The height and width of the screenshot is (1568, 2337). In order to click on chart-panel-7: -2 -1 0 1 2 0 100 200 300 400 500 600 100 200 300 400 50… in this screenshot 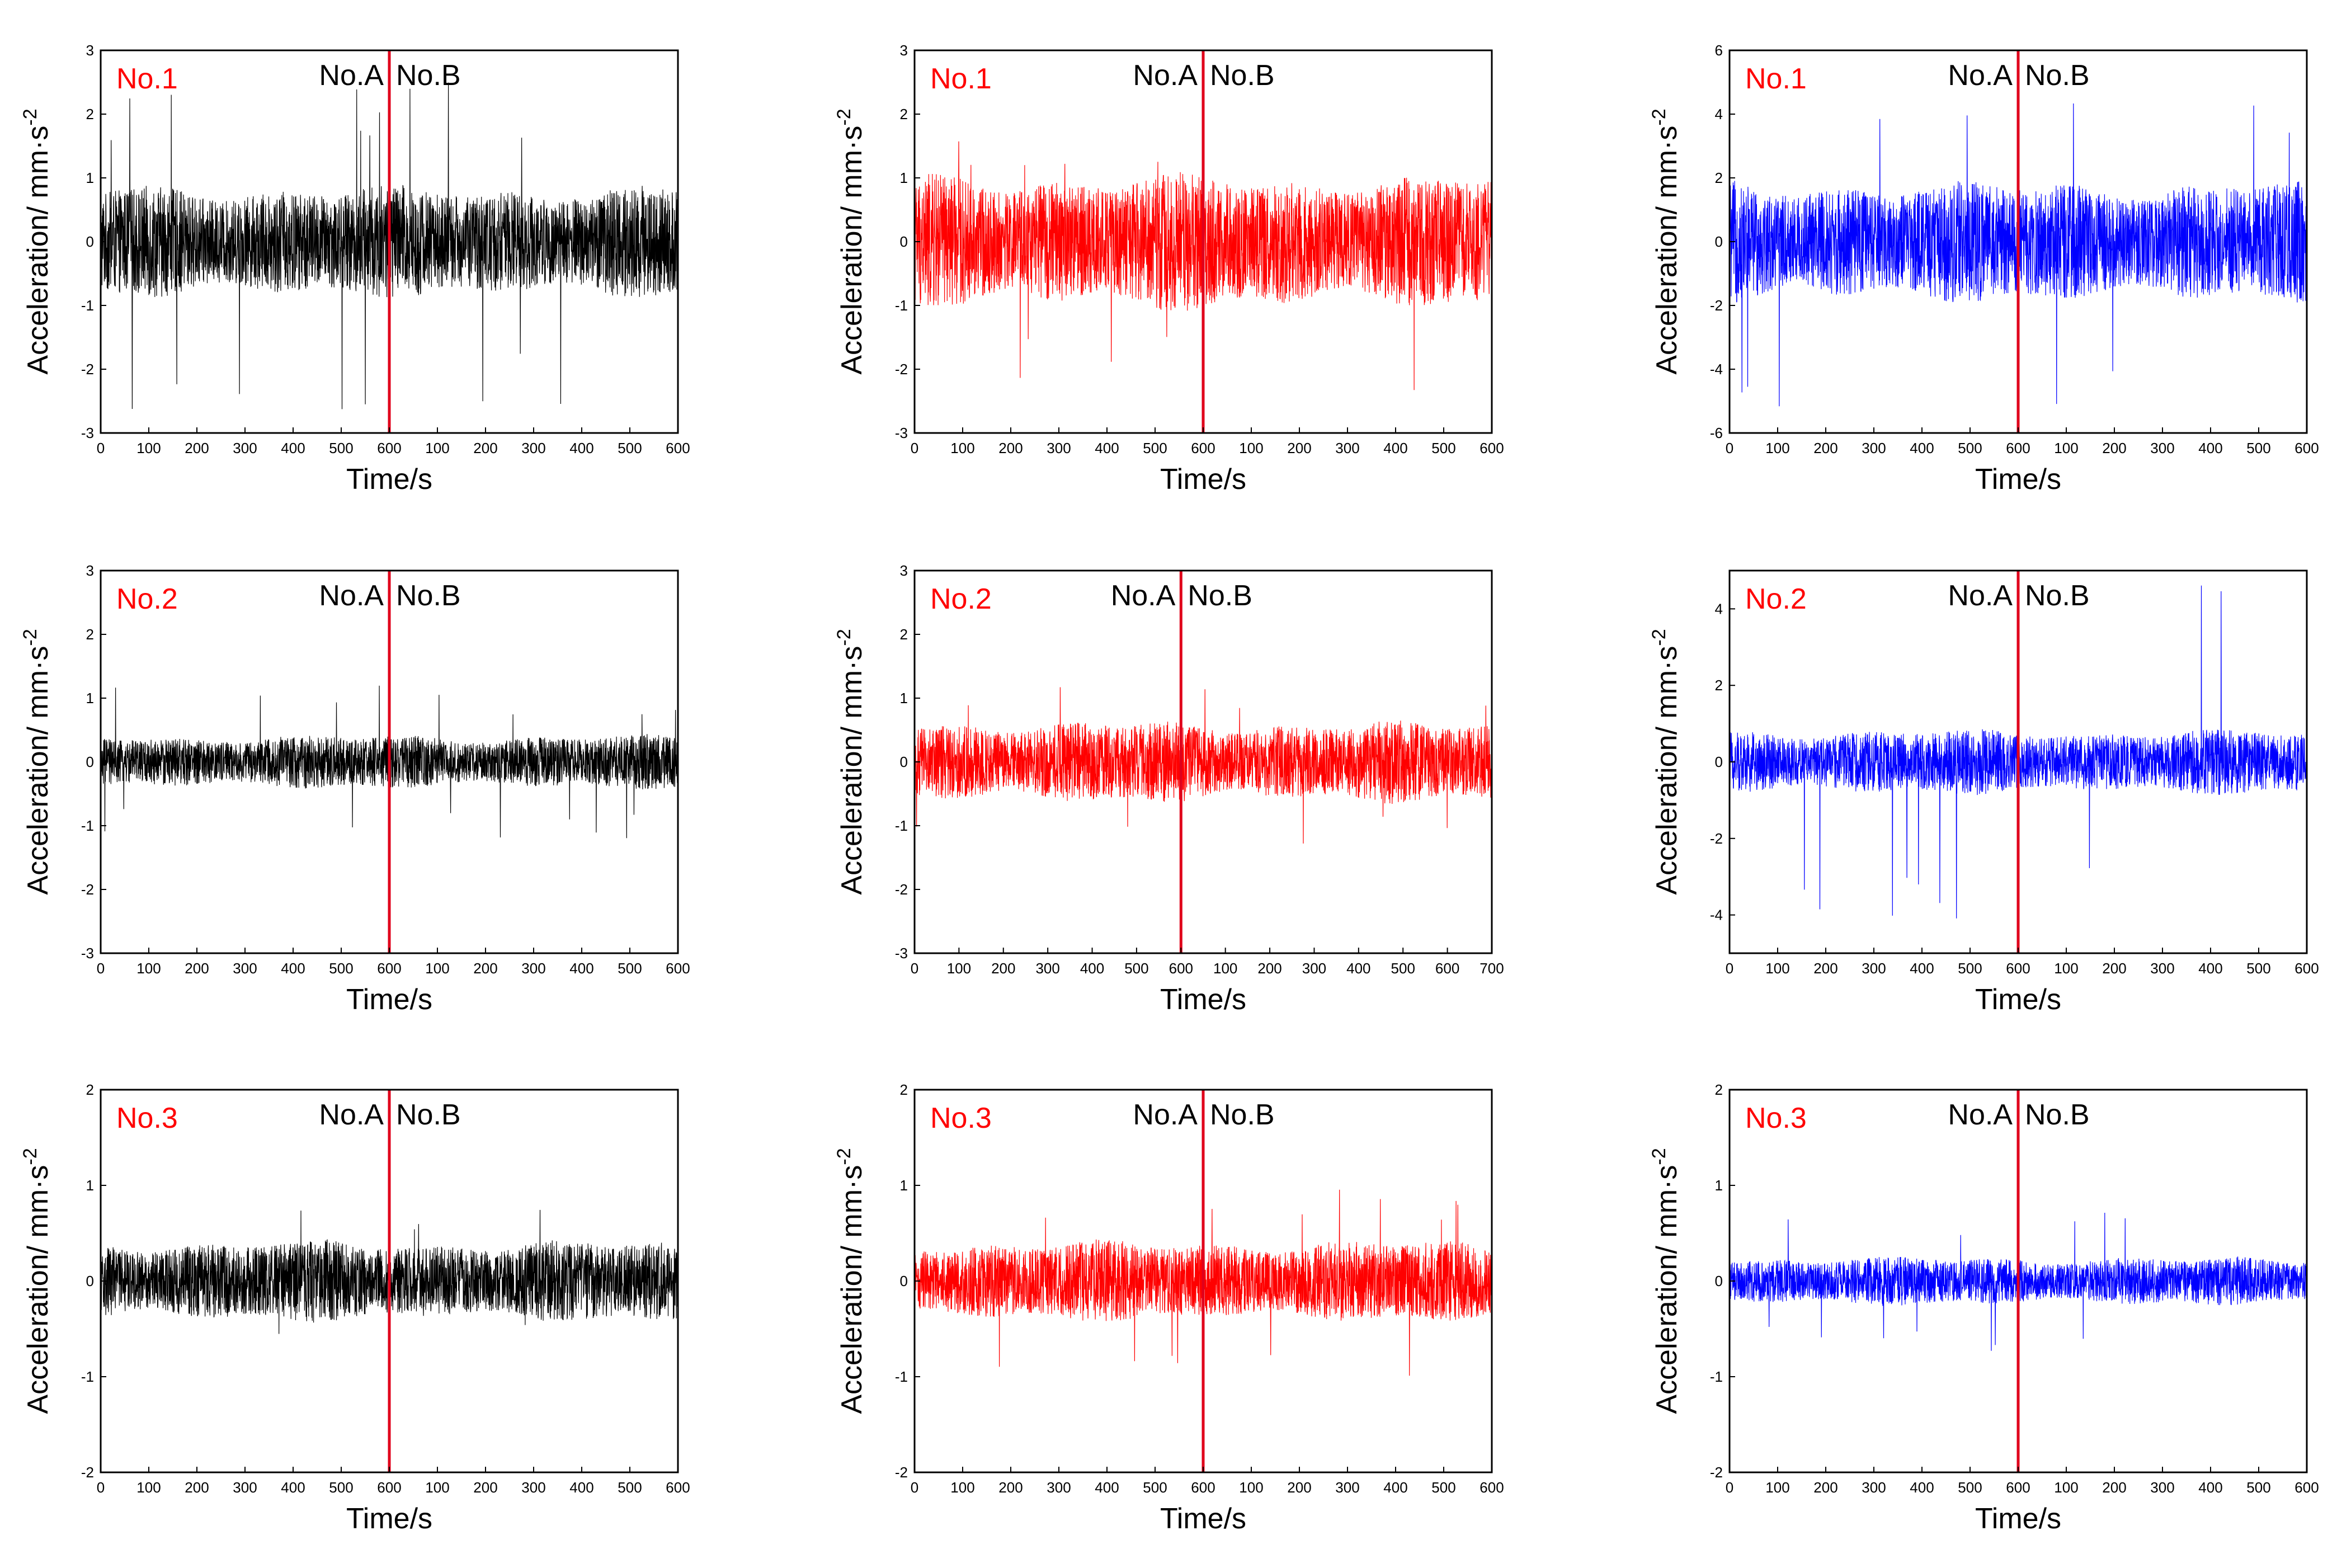, I will do `click(355, 1308)`.